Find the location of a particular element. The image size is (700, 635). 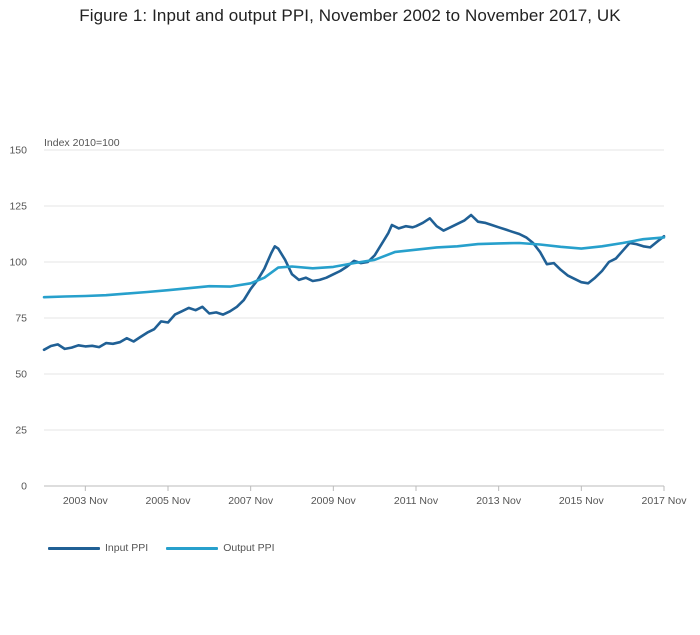

legend-label-output: Output PPI is located at coordinates (249, 548).